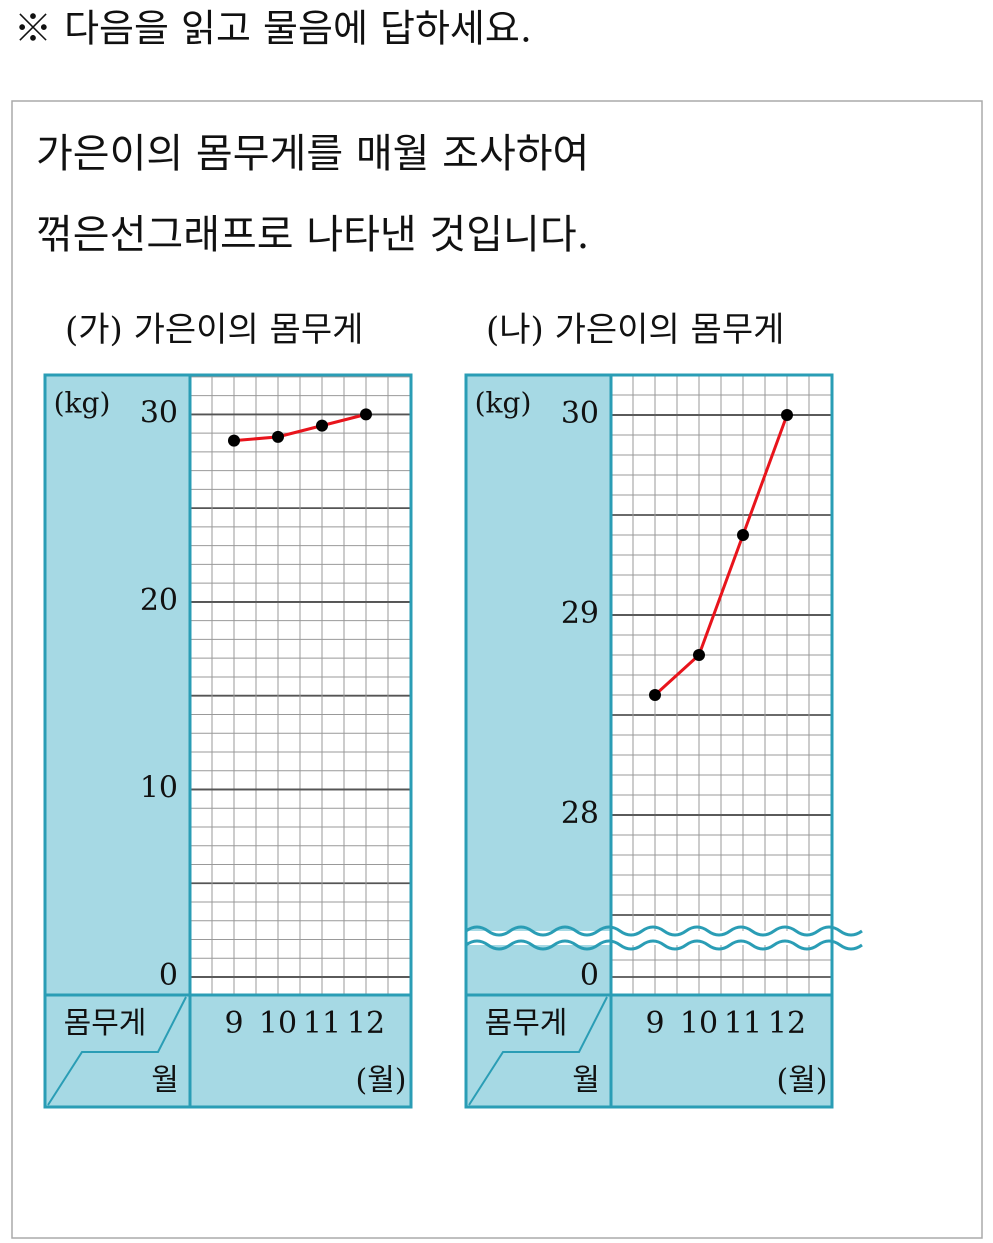 The image size is (993, 1243). Describe the element at coordinates (312, 154) in the screenshot. I see `passage-line: 가은이의 몸무게를 매월 조사하여` at that location.